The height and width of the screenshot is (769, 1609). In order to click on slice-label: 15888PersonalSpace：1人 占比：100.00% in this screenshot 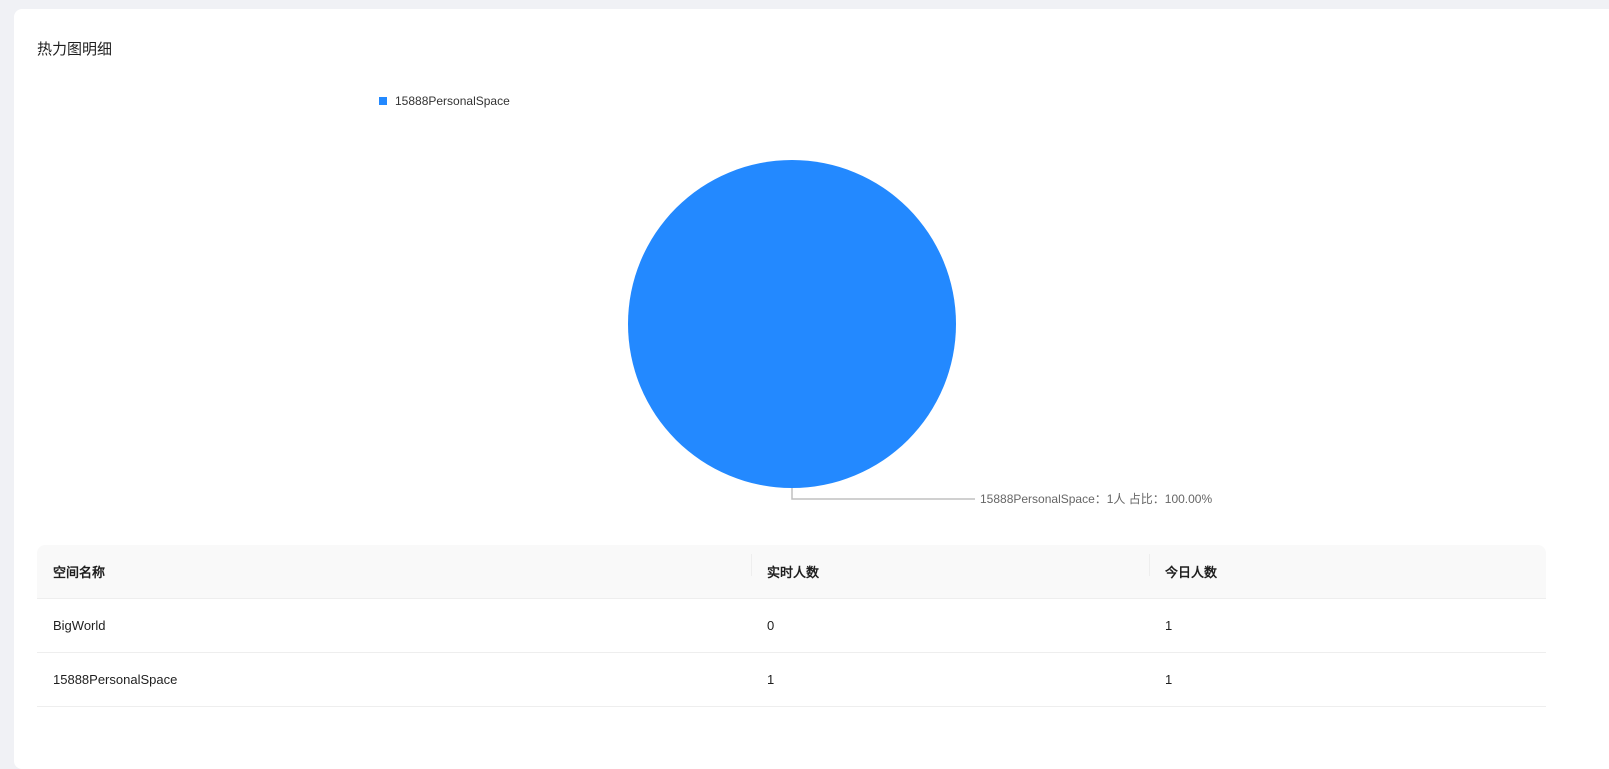, I will do `click(1096, 498)`.